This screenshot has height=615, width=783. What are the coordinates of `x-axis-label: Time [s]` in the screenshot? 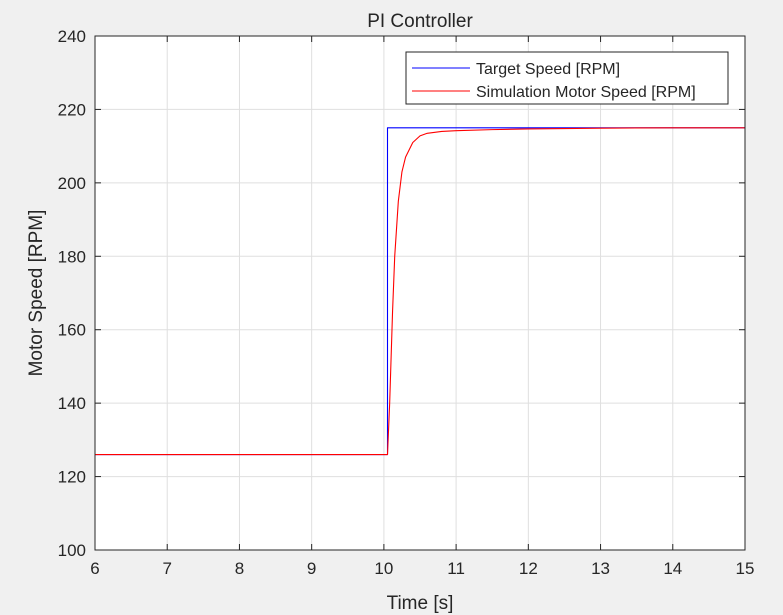 It's located at (420, 603).